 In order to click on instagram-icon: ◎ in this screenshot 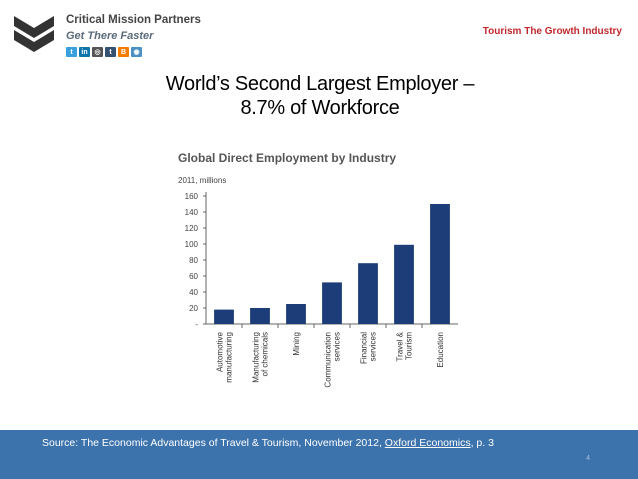, I will do `click(97, 52)`.